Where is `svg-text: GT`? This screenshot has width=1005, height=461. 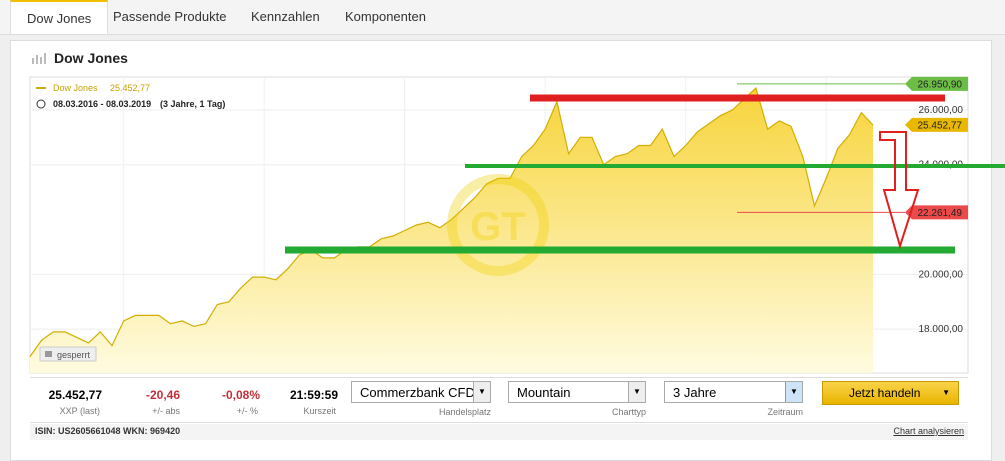 svg-text: GT is located at coordinates (498, 227).